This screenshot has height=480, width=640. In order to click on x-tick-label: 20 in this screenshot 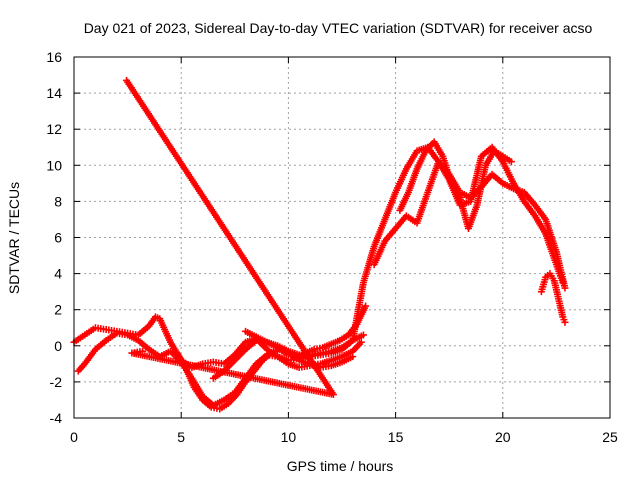, I will do `click(503, 437)`.